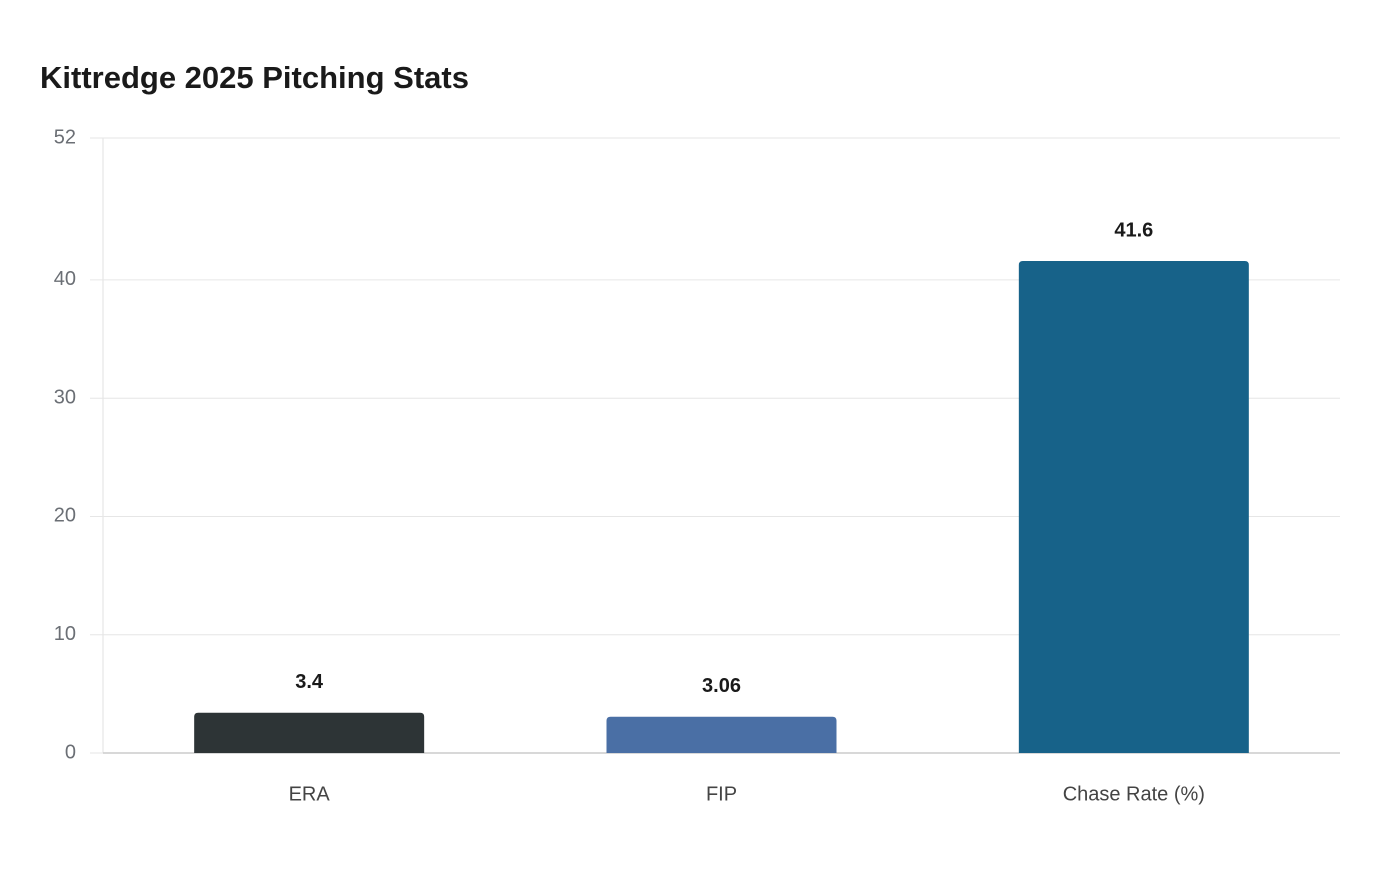 This screenshot has width=1400, height=880. Describe the element at coordinates (721, 794) in the screenshot. I see `x-tick-label: FIP` at that location.